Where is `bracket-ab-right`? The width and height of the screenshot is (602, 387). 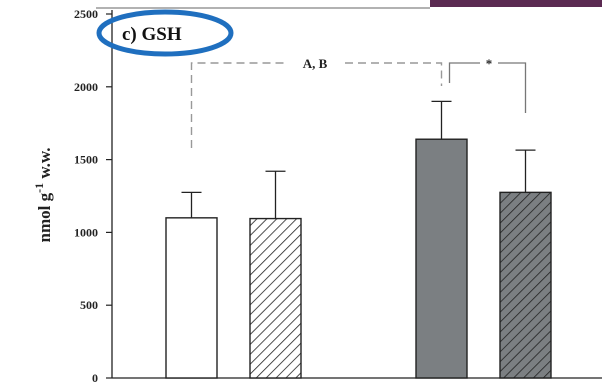
bracket-ab-right is located at coordinates (394, 74).